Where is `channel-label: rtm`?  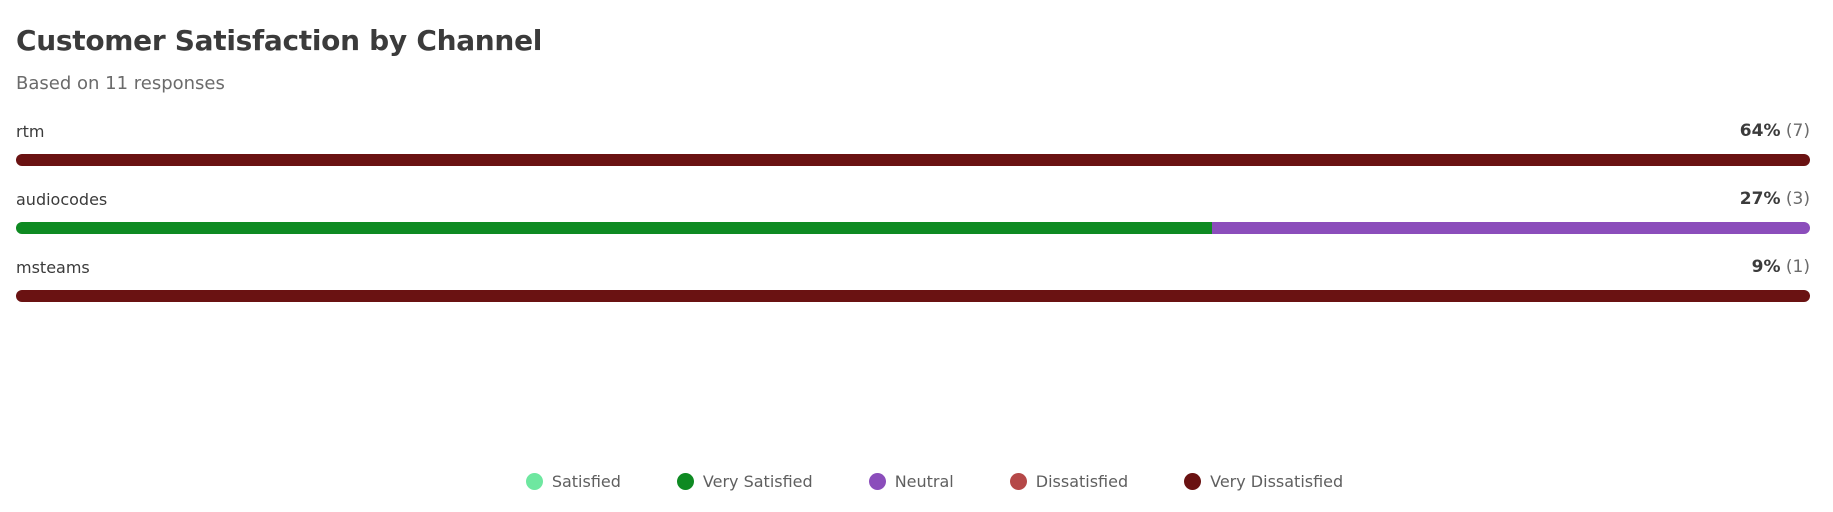
channel-label: rtm is located at coordinates (30, 131).